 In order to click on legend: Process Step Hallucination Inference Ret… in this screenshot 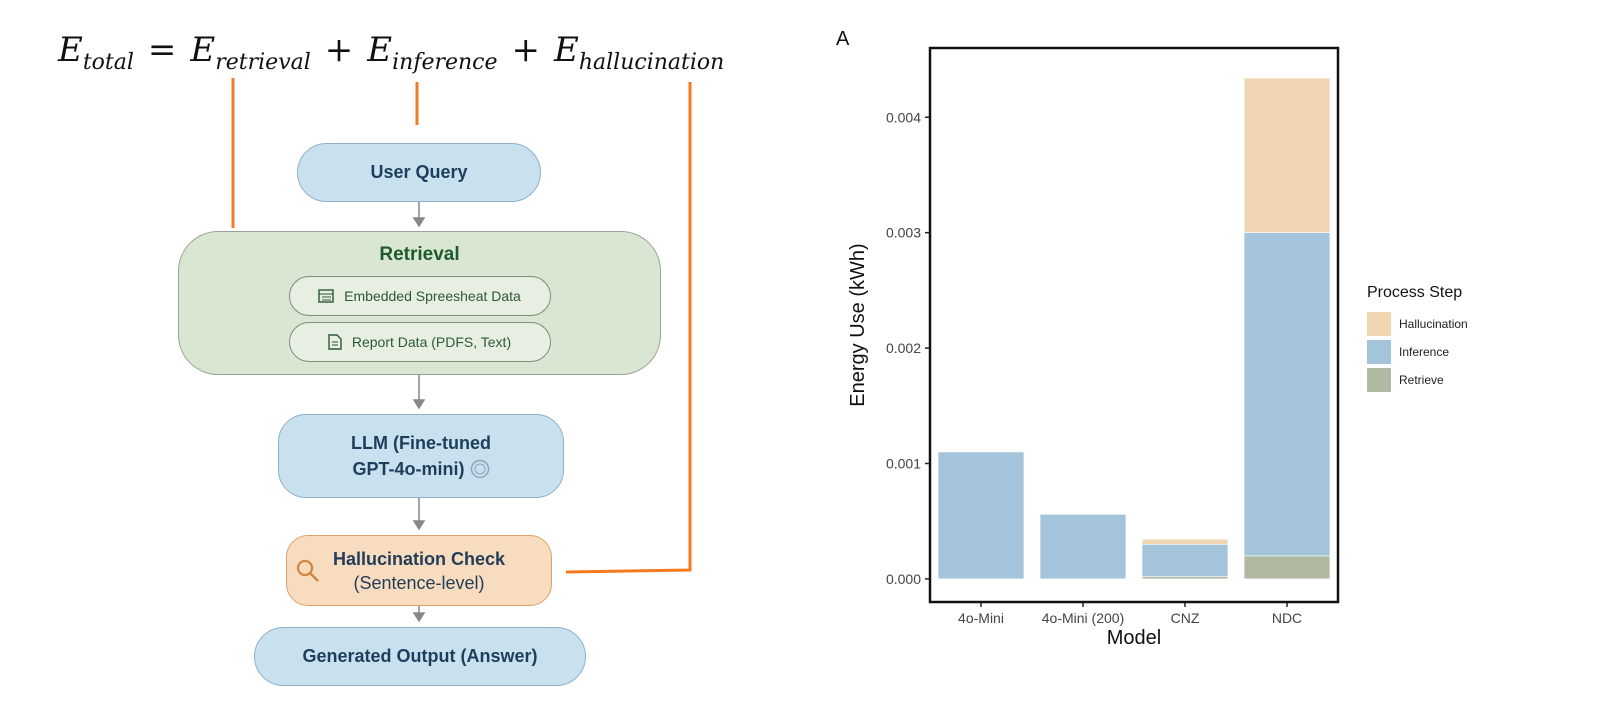, I will do `click(1417, 339)`.